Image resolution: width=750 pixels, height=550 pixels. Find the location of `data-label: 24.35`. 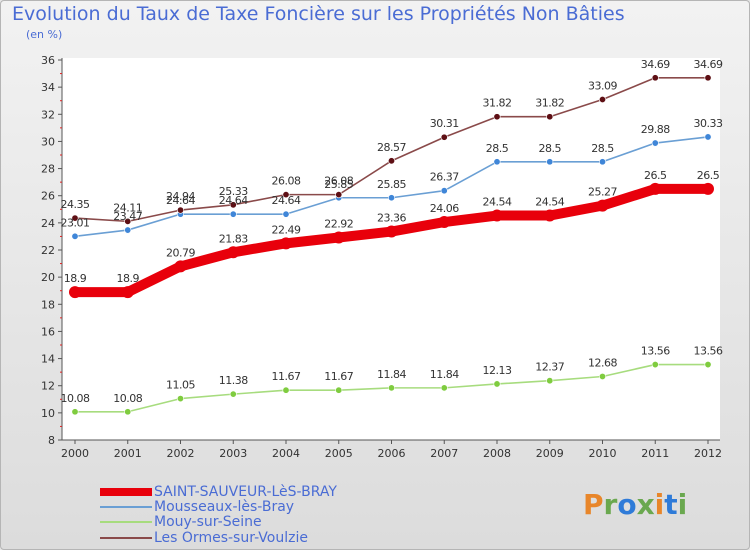

data-label: 24.35 is located at coordinates (75, 204).